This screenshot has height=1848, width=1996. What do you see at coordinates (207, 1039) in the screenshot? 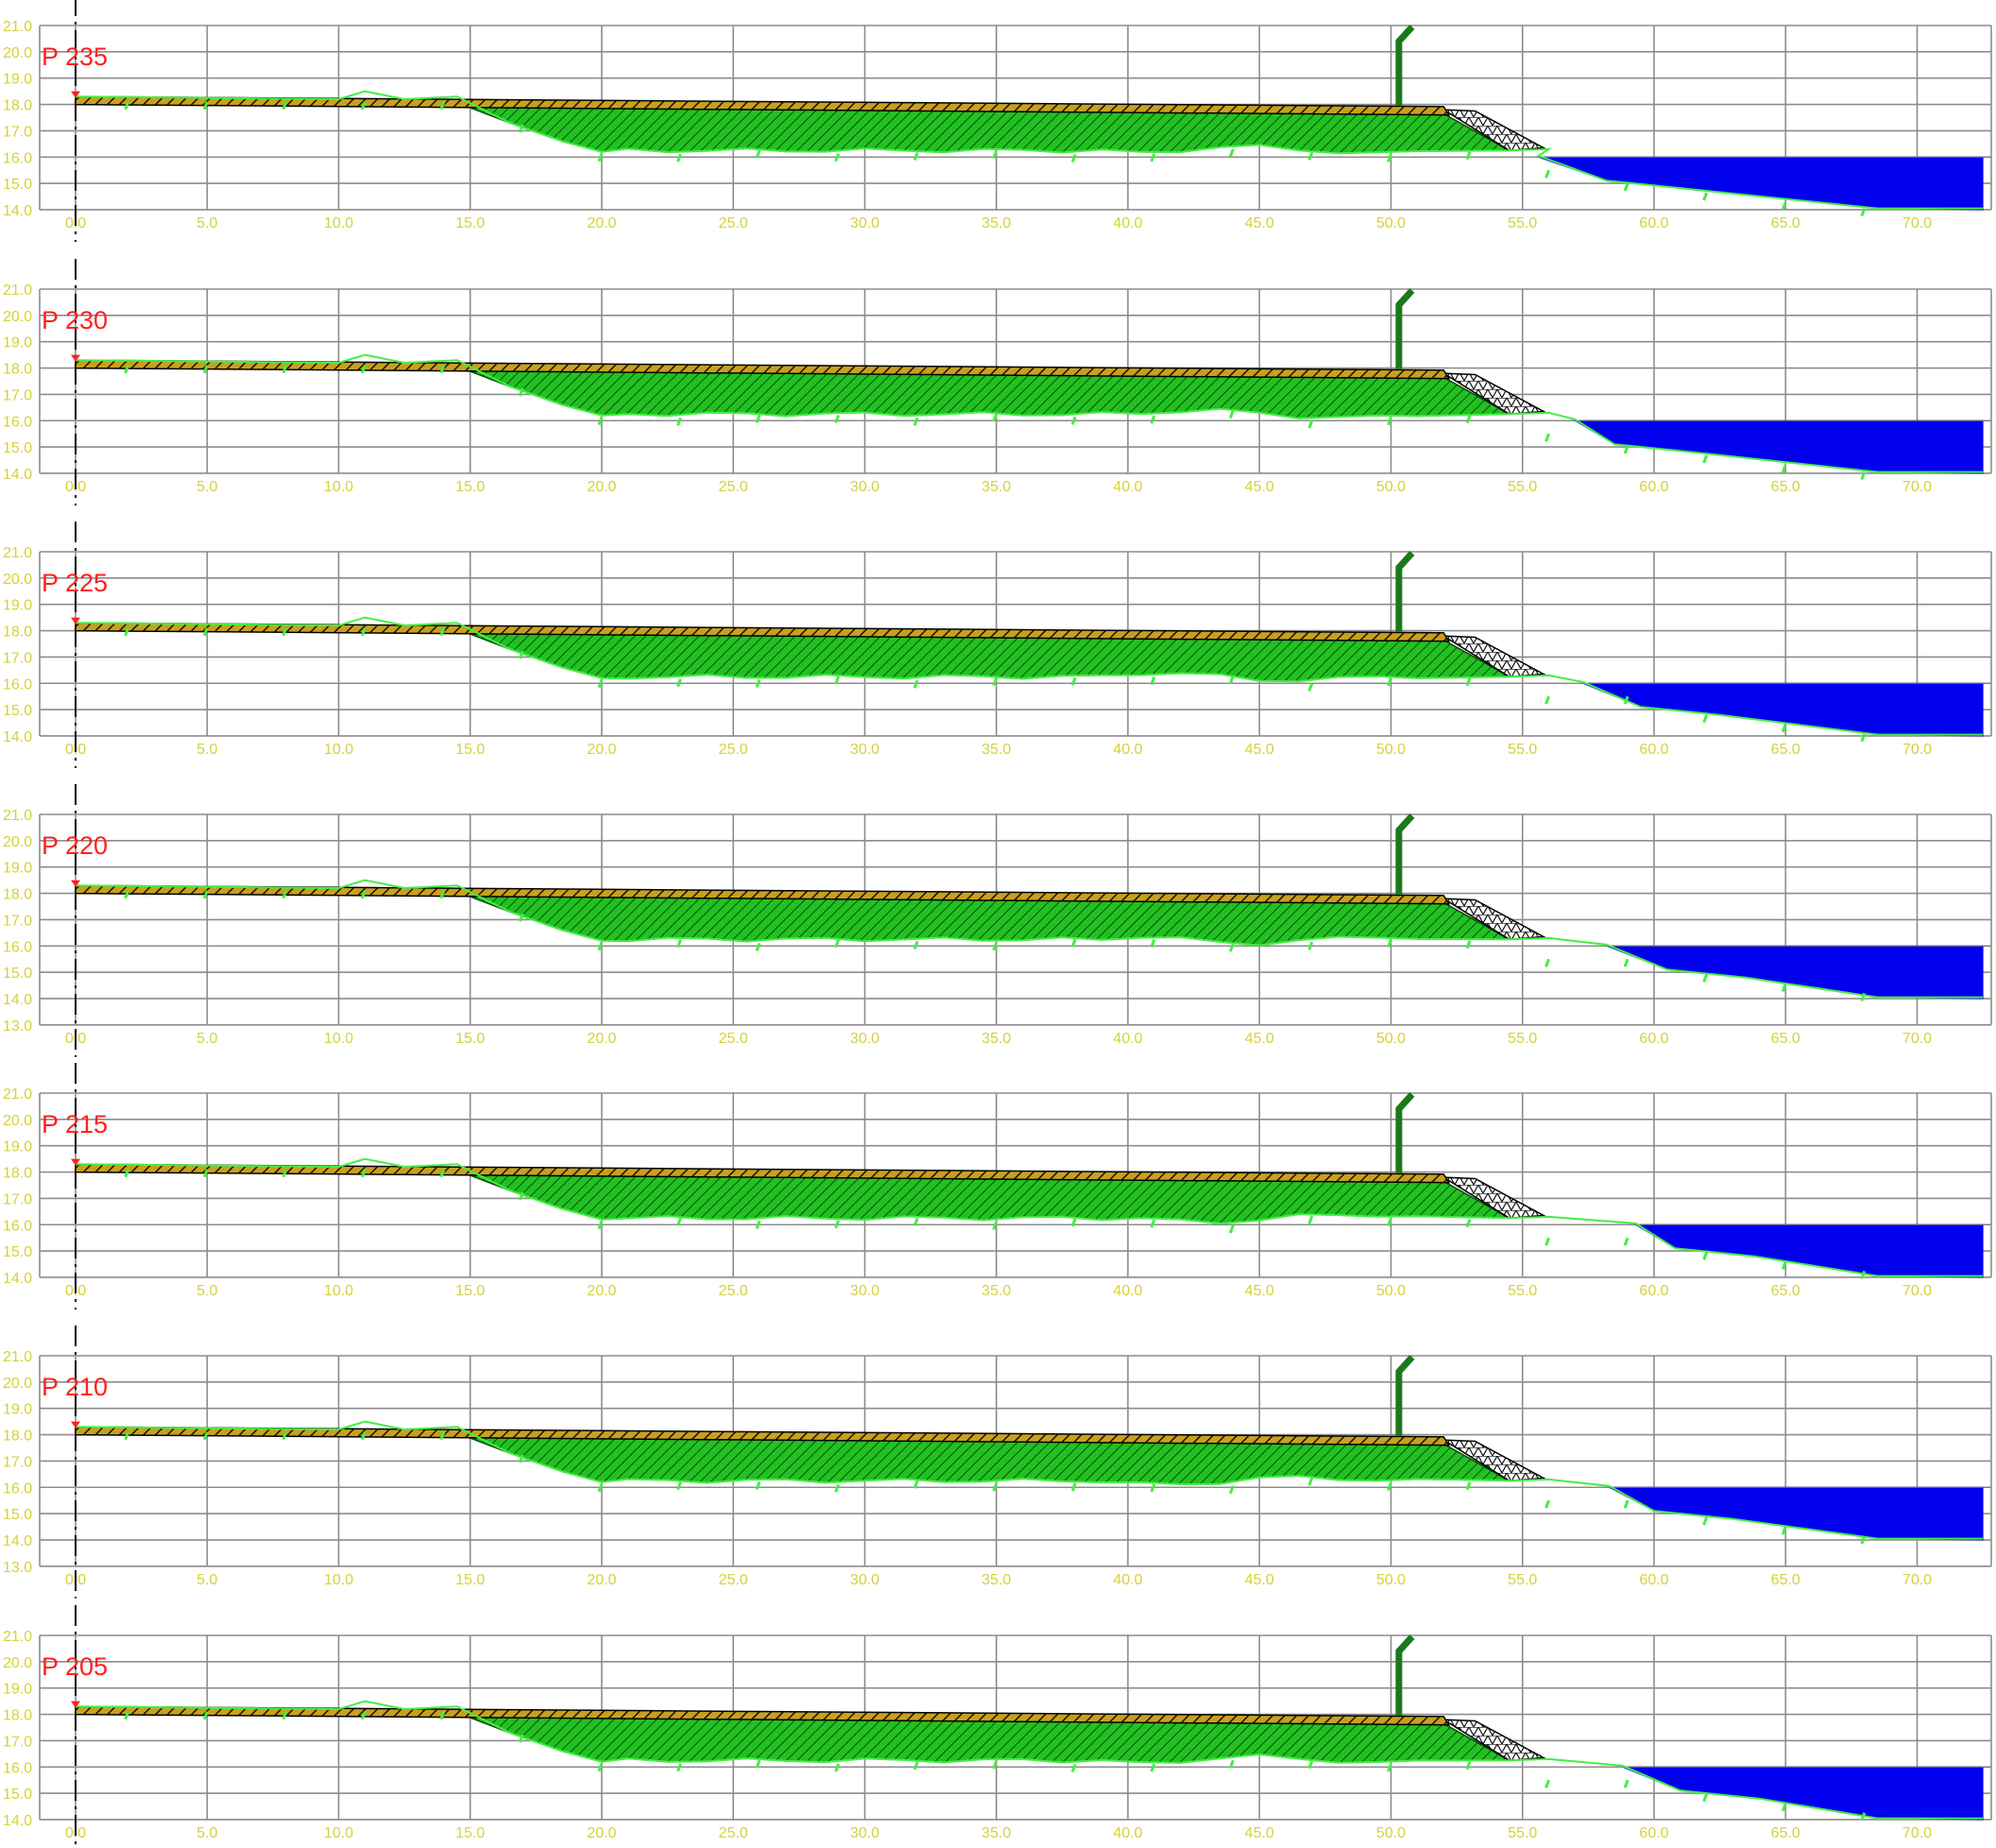
I see `x-tick-label: 5.0` at bounding box center [207, 1039].